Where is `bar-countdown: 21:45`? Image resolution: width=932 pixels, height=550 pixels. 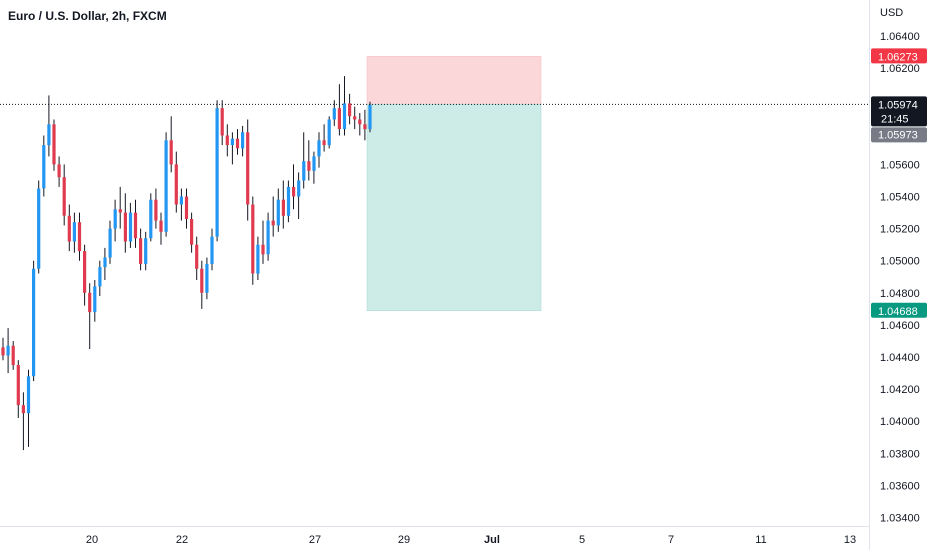
bar-countdown: 21:45 is located at coordinates (895, 119).